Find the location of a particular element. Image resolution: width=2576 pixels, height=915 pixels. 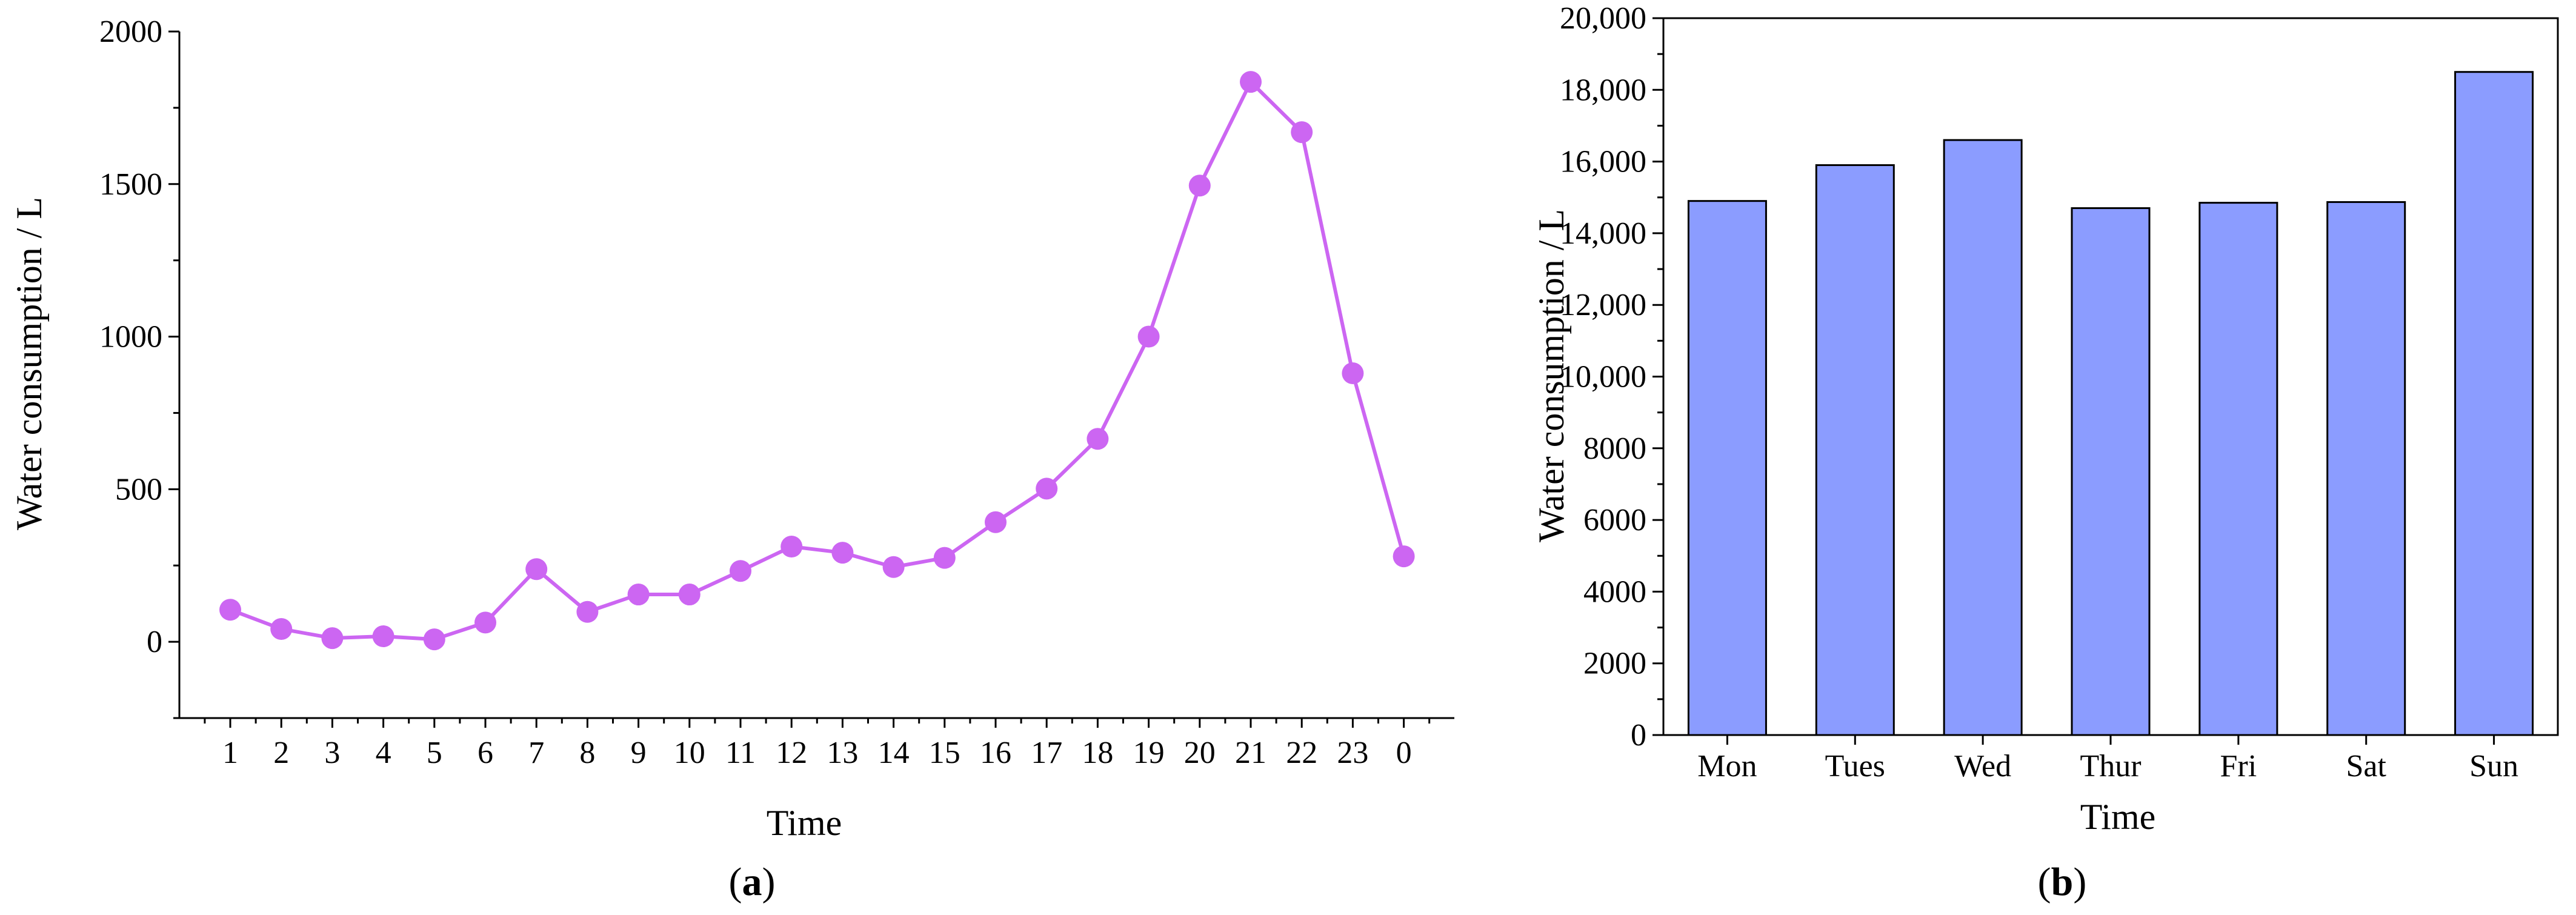

panel-b-y-tick-label: 4000 is located at coordinates (1614, 591).